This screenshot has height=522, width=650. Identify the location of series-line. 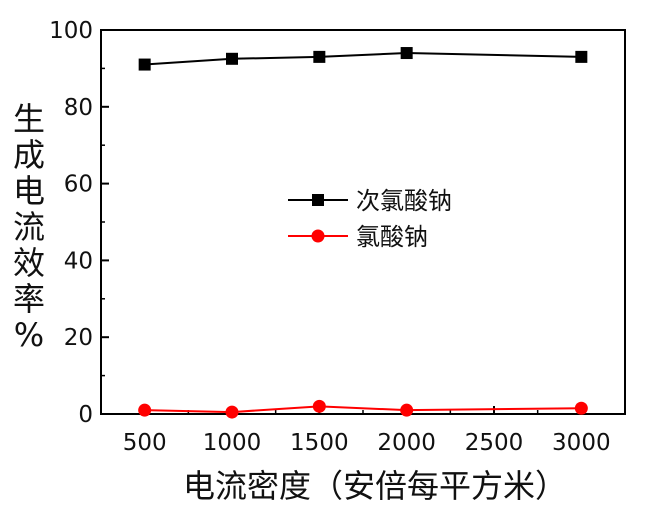
(363, 59).